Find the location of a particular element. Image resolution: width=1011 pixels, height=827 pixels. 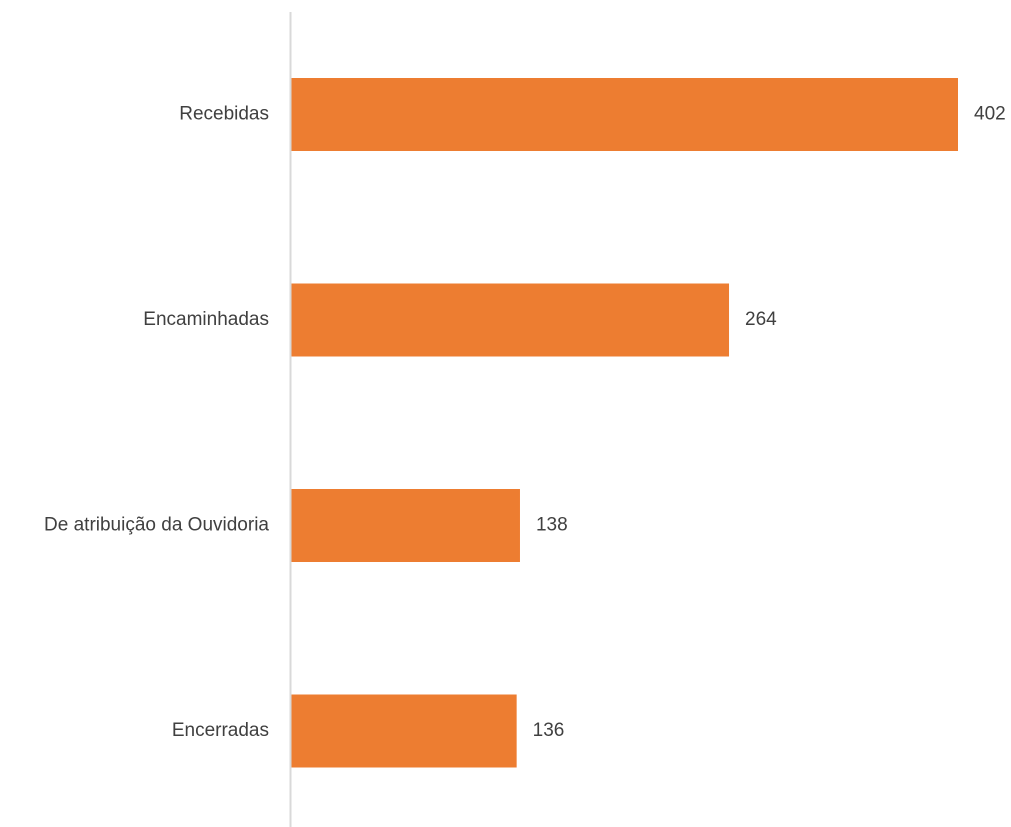

category-label-2: De atribuição da Ouvidoria is located at coordinates (156, 525).